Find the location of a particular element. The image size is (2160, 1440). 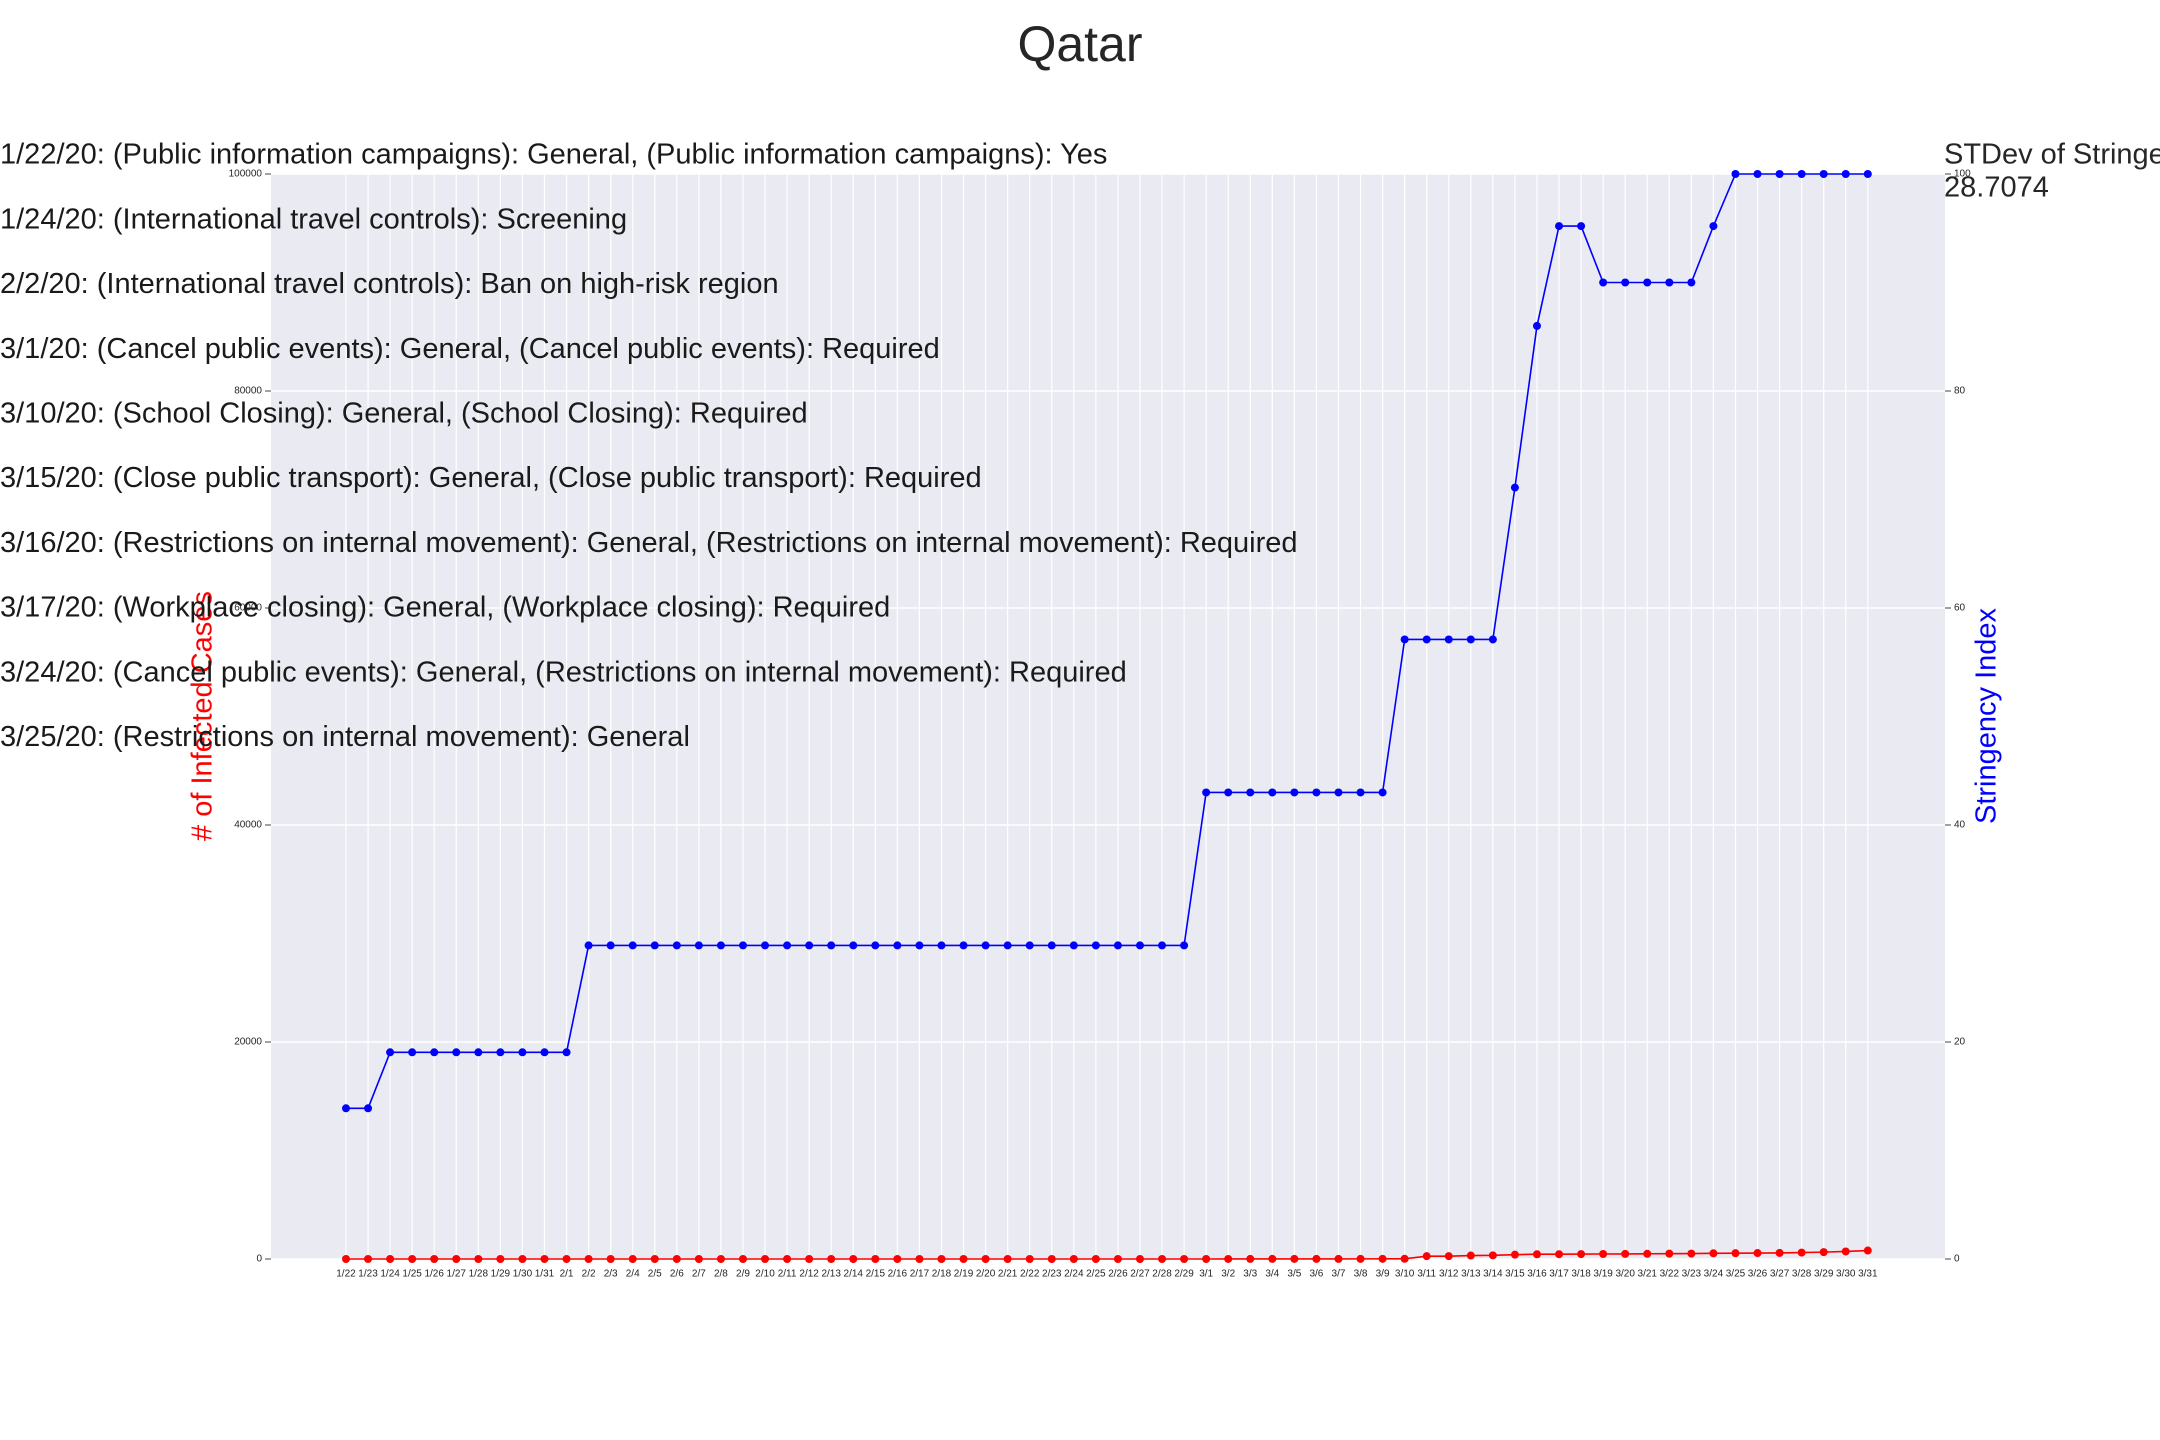

x-tick-label: 2/16 is located at coordinates (898, 1274).